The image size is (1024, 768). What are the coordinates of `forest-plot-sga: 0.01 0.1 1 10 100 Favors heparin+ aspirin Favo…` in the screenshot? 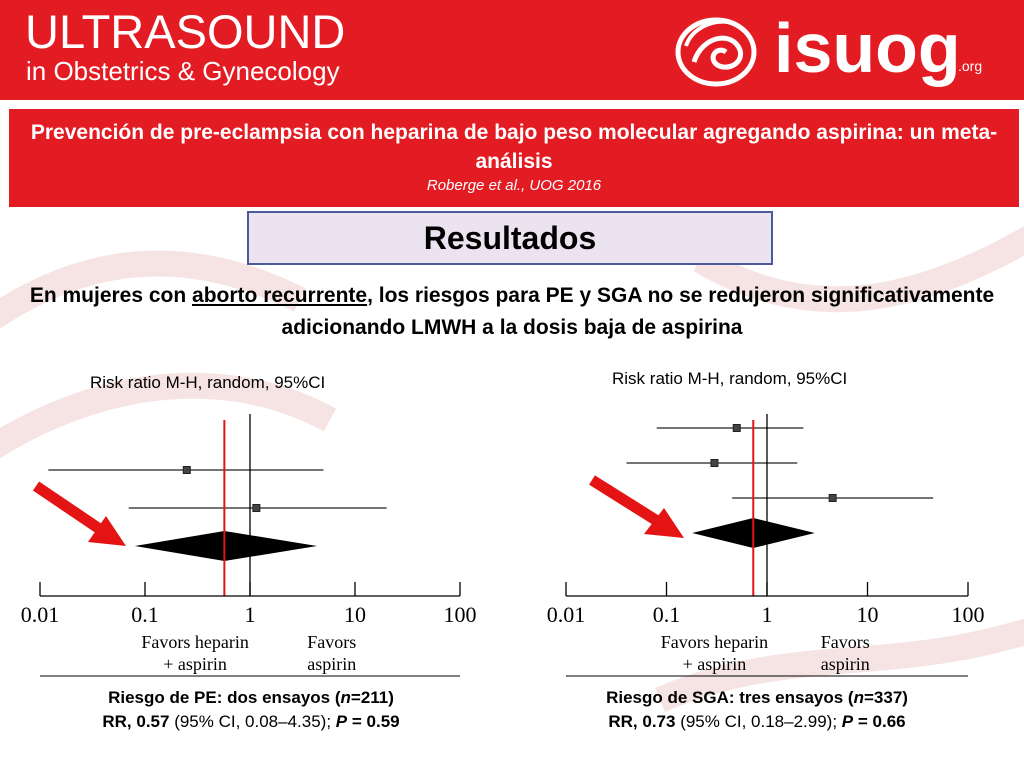 It's located at (766, 545).